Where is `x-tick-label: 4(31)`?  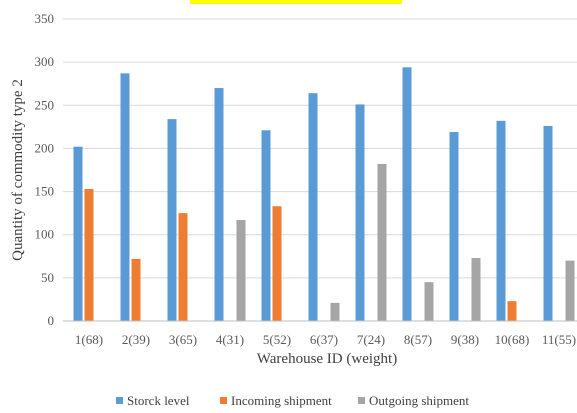 x-tick-label: 4(31) is located at coordinates (230, 339).